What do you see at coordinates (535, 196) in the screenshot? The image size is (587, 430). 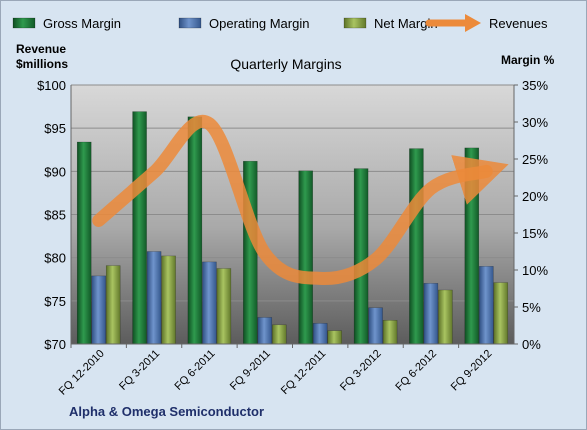 I see `right-tick-label: 20%` at bounding box center [535, 196].